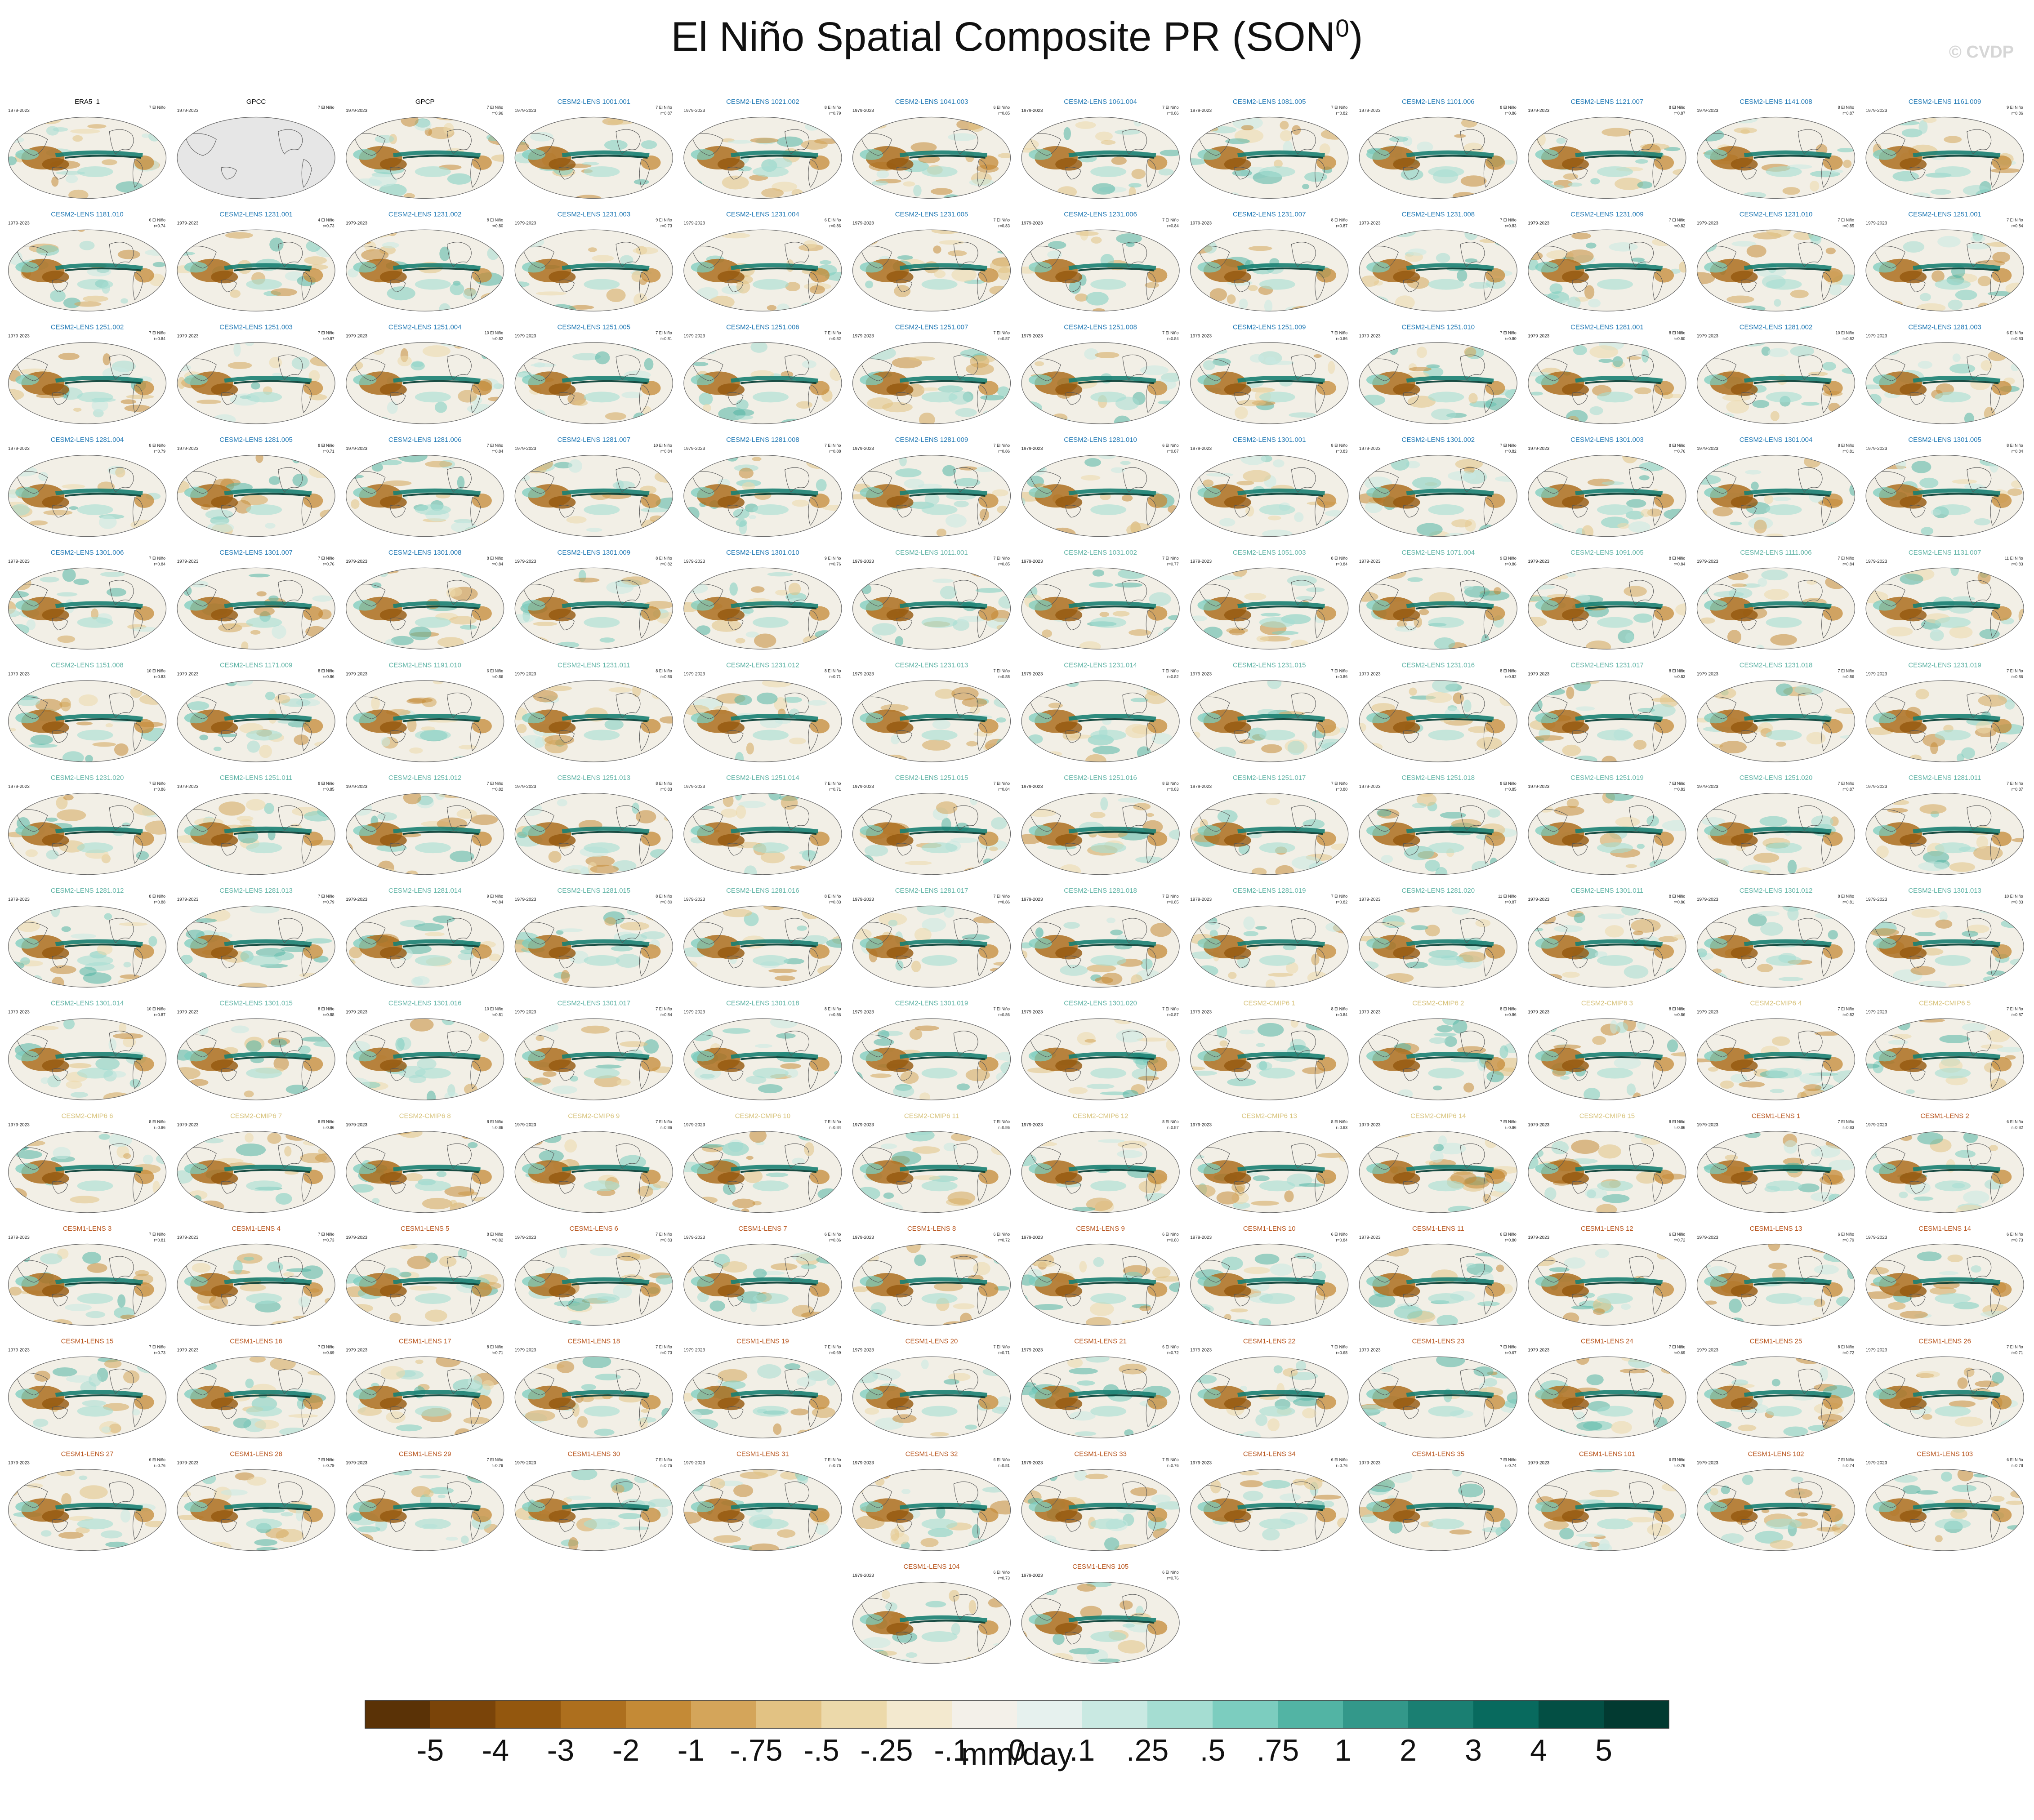  I want to click on panel-title: CESM2-LENS 1301.017, so click(594, 1004).